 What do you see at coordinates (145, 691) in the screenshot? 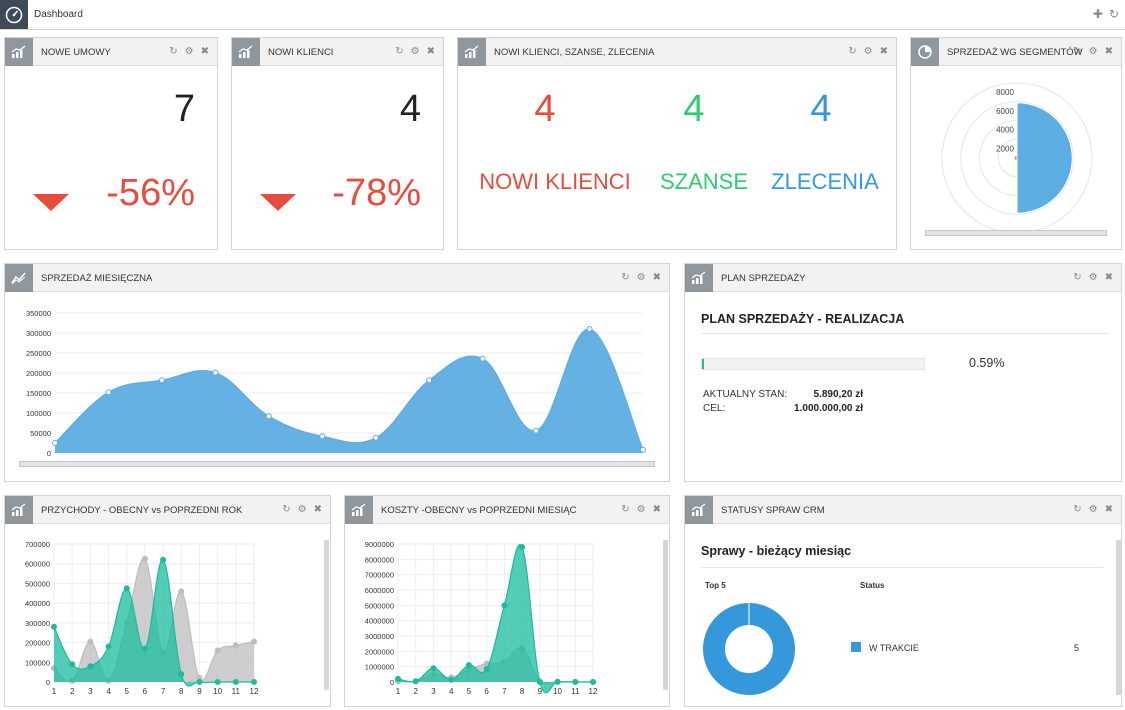
I see `x-tick-label: 6` at bounding box center [145, 691].